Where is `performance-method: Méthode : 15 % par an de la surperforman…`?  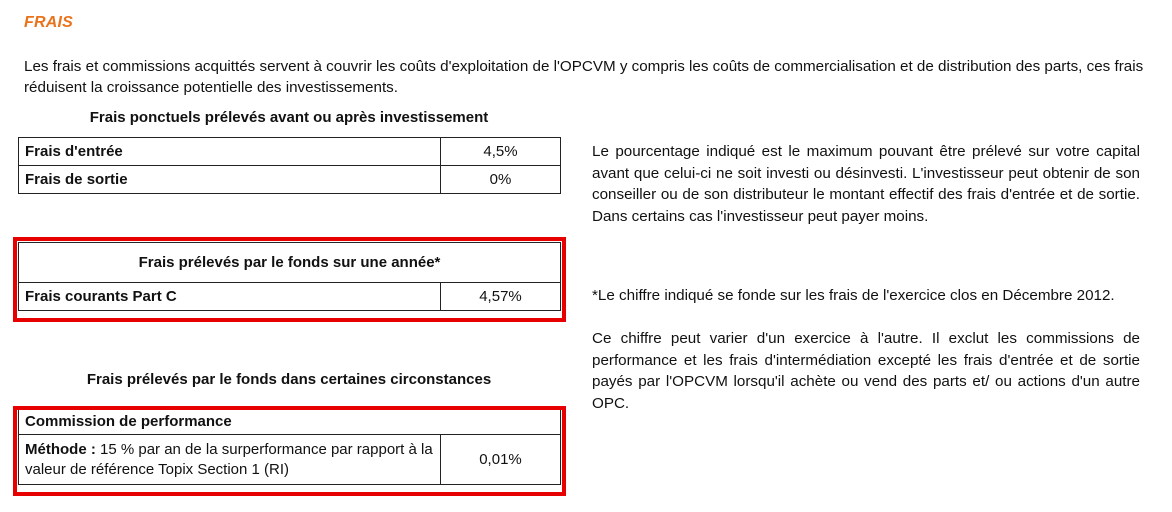
performance-method: Méthode : 15 % par an de la surperforman… is located at coordinates (229, 459).